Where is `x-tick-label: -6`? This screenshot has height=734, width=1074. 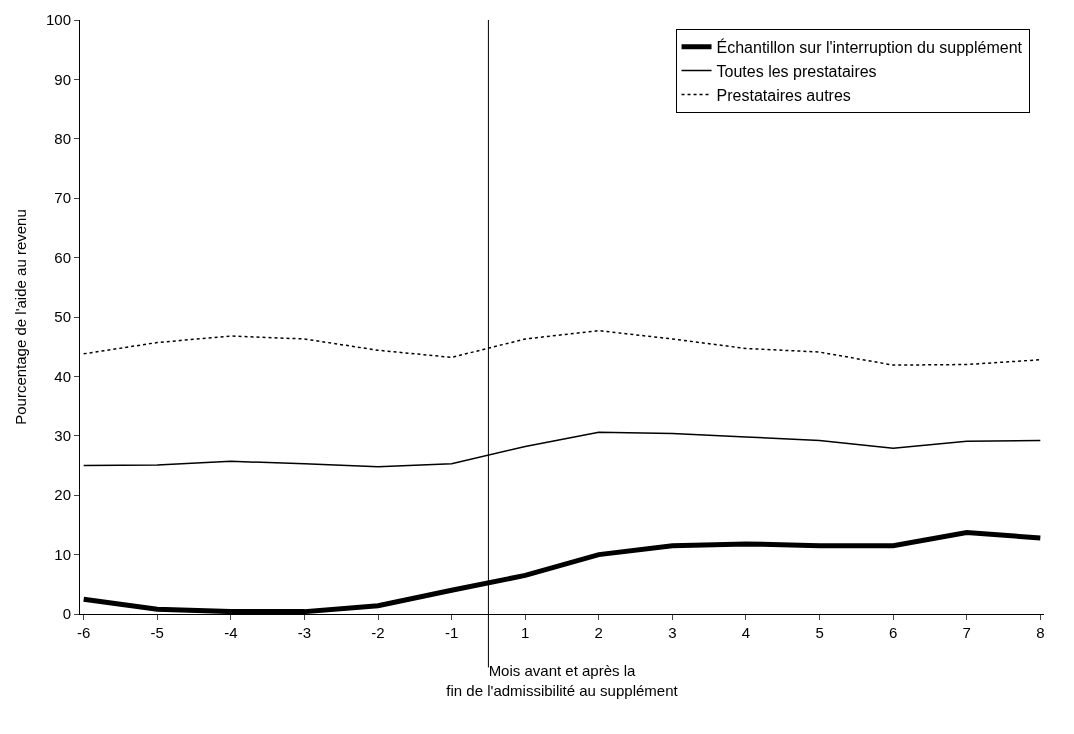
x-tick-label: -6 is located at coordinates (84, 632).